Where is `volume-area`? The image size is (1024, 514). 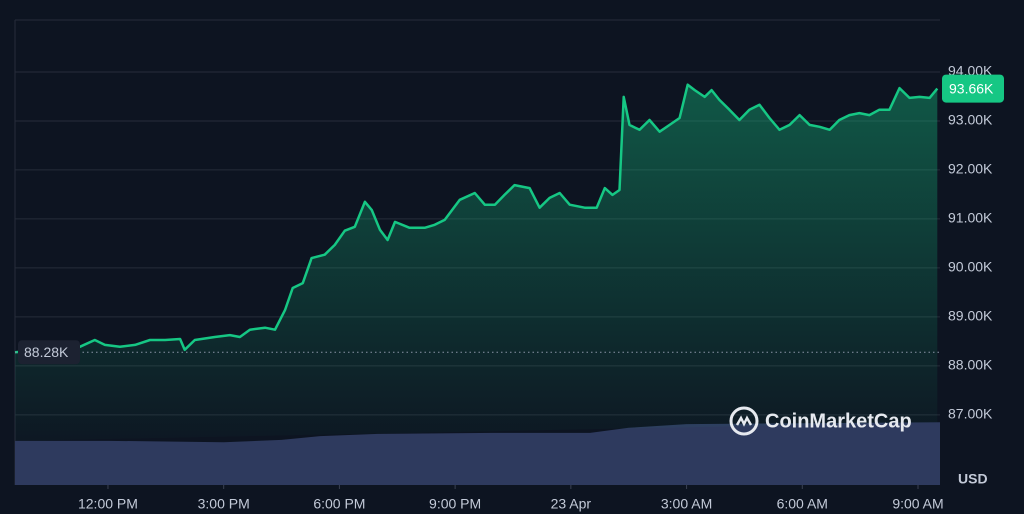 volume-area is located at coordinates (477, 453).